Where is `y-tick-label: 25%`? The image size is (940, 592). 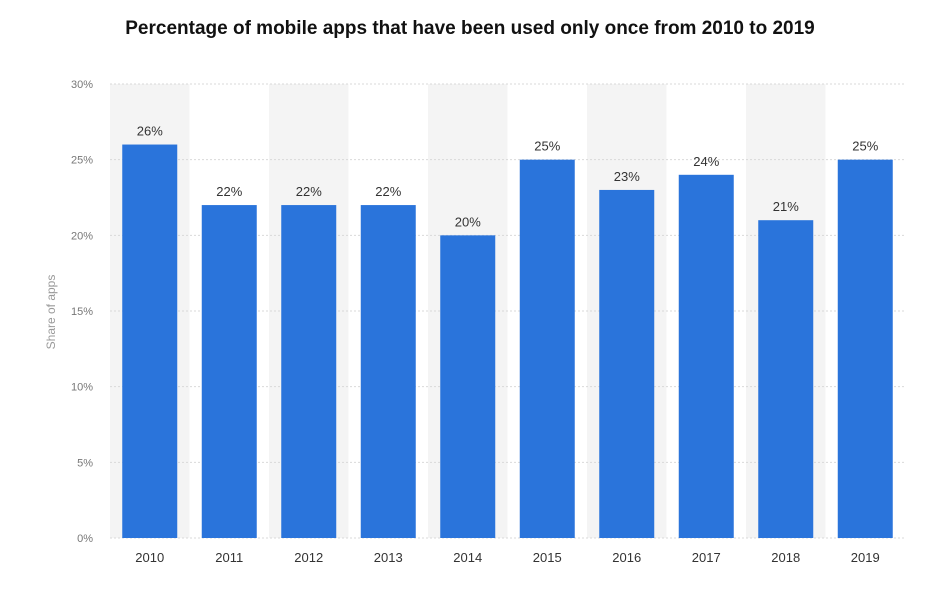 y-tick-label: 25% is located at coordinates (82, 161).